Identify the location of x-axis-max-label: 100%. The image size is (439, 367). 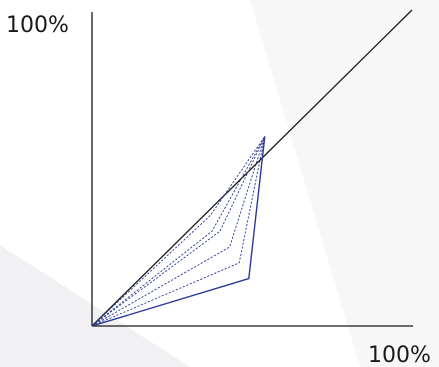
(399, 355).